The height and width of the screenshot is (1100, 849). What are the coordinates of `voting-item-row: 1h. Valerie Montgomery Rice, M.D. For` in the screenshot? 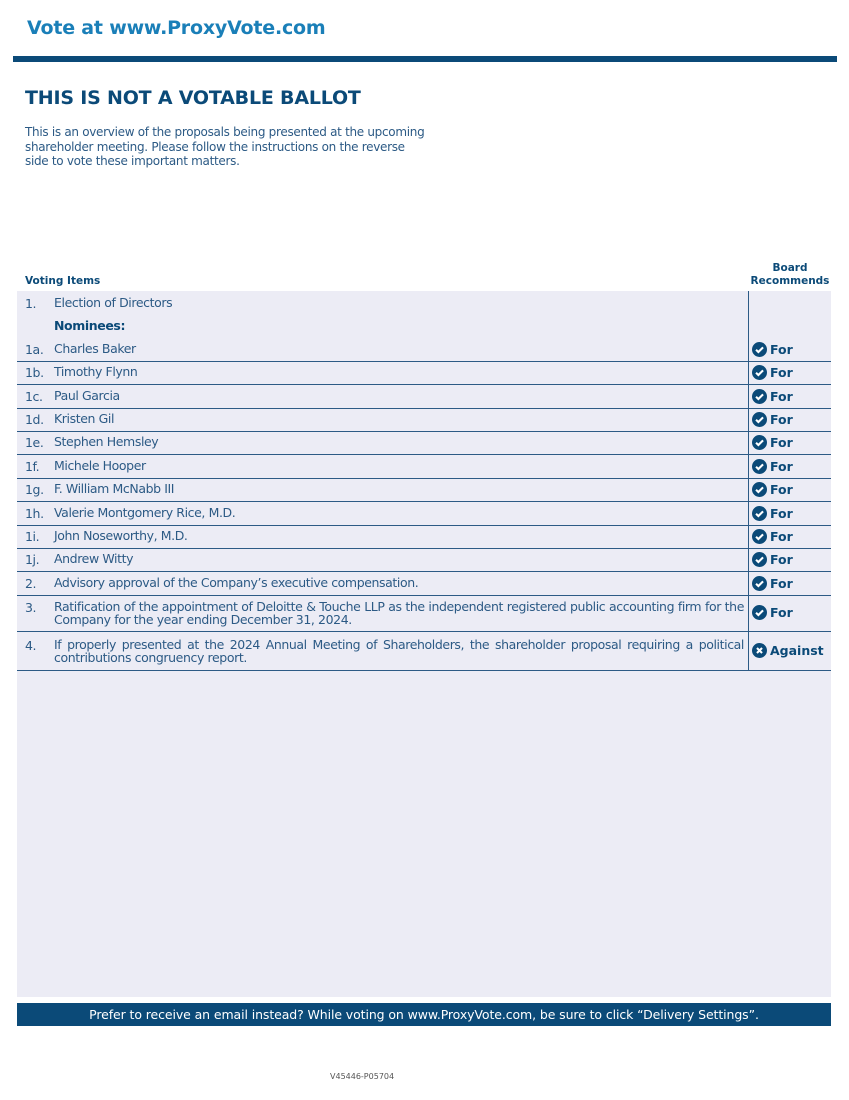 It's located at (424, 514).